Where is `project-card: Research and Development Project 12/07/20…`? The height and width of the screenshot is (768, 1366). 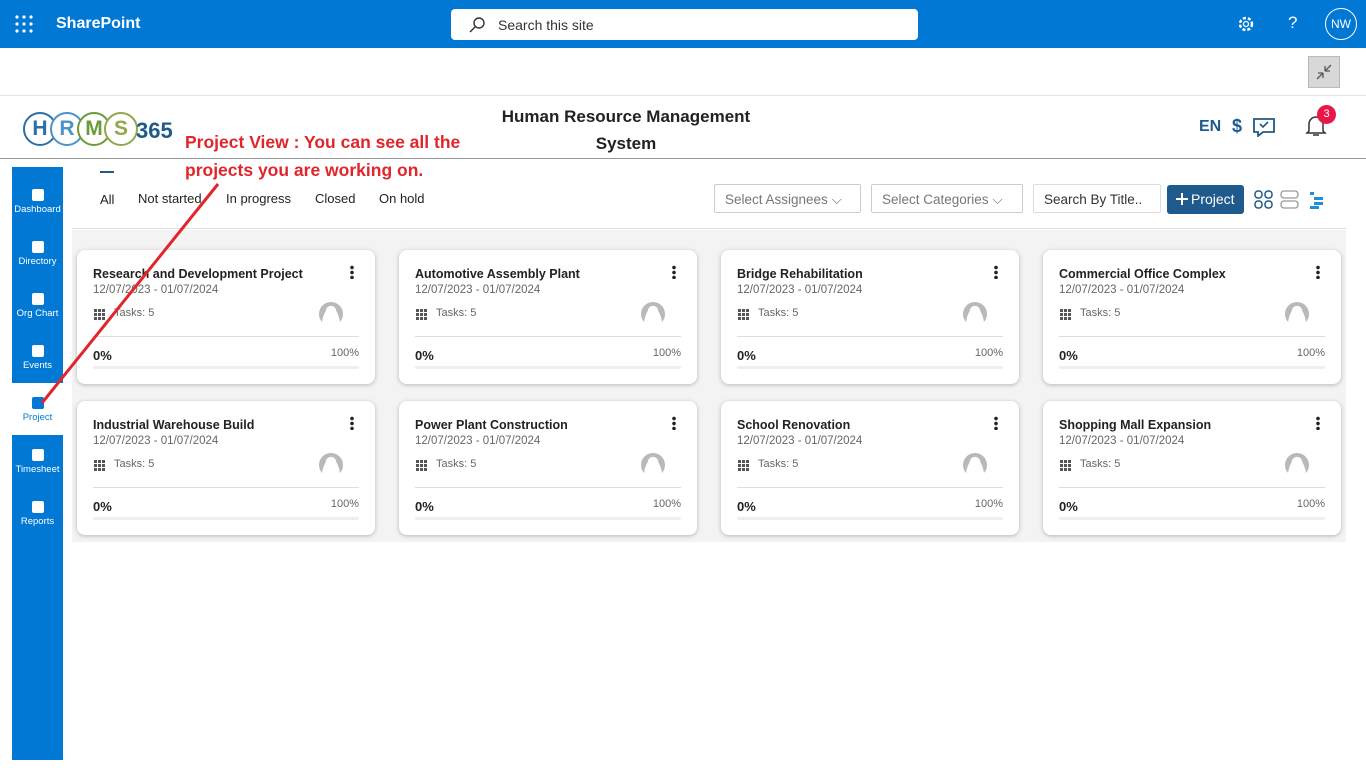
project-card: Research and Development Project 12/07/20… is located at coordinates (226, 317).